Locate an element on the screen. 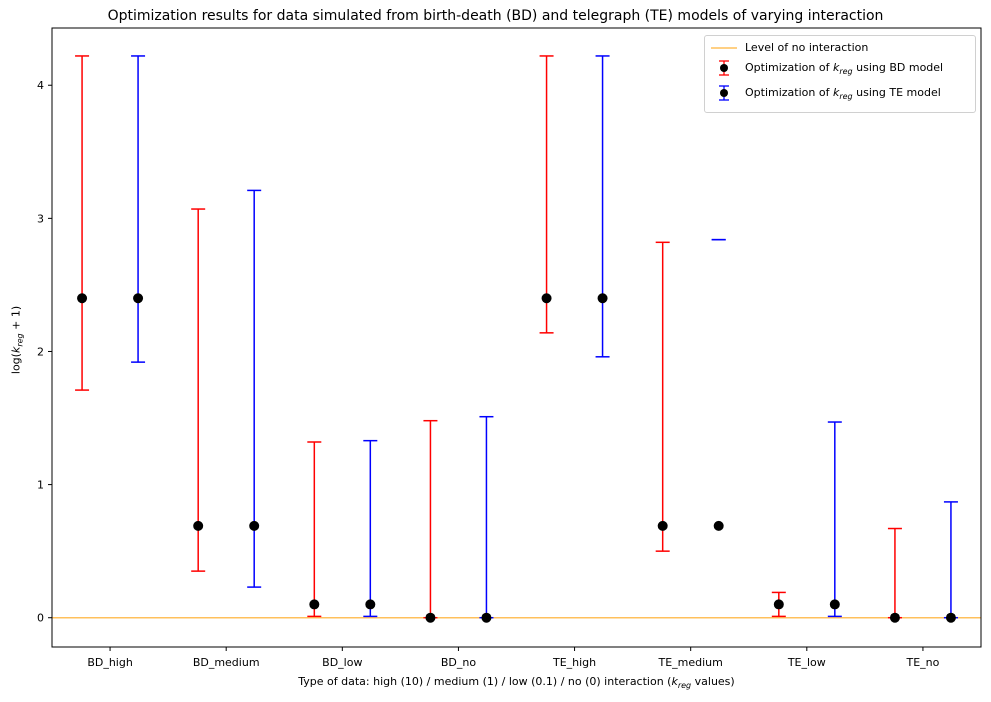 This screenshot has height=702, width=991. x-tick-label-bd_low: BD_low is located at coordinates (342, 662).